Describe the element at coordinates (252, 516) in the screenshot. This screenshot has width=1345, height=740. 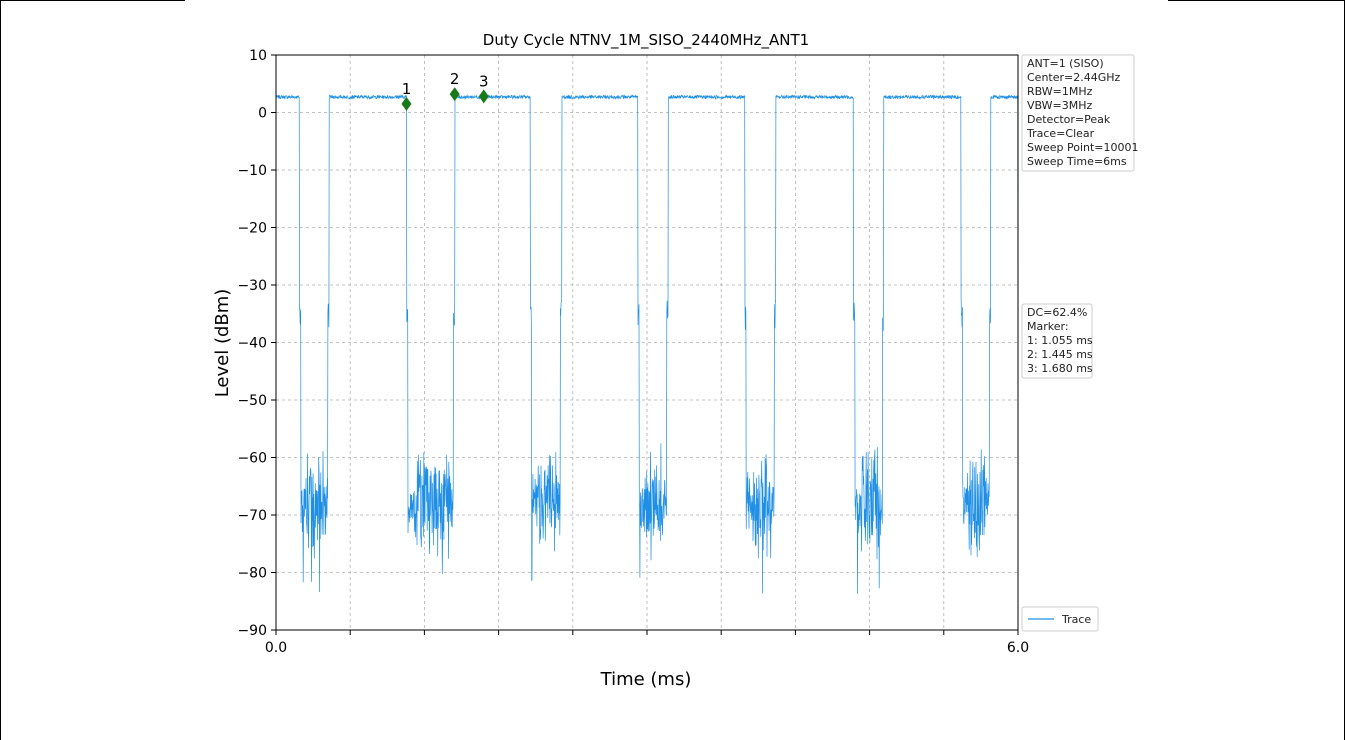
I see `y-tick-label-8: −70` at that location.